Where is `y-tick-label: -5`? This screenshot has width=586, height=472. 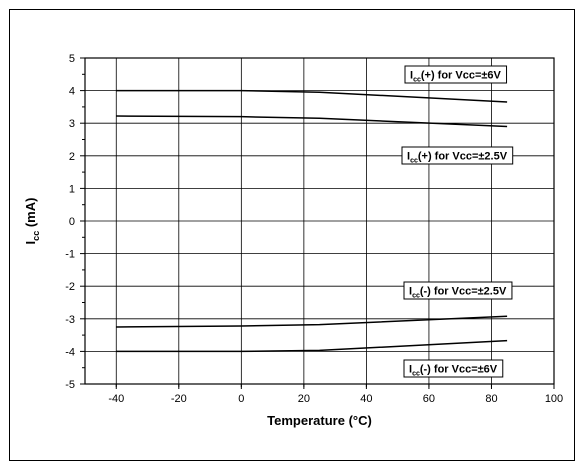 y-tick-label: -5 is located at coordinates (70, 385).